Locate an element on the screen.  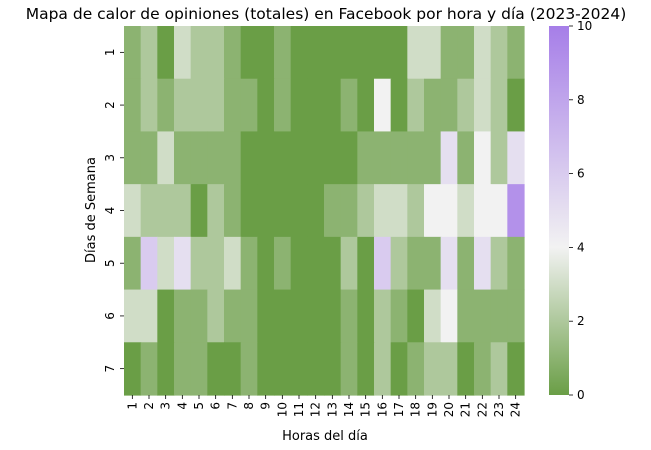
colorbar-tick-label: 6 is located at coordinates (581, 174).